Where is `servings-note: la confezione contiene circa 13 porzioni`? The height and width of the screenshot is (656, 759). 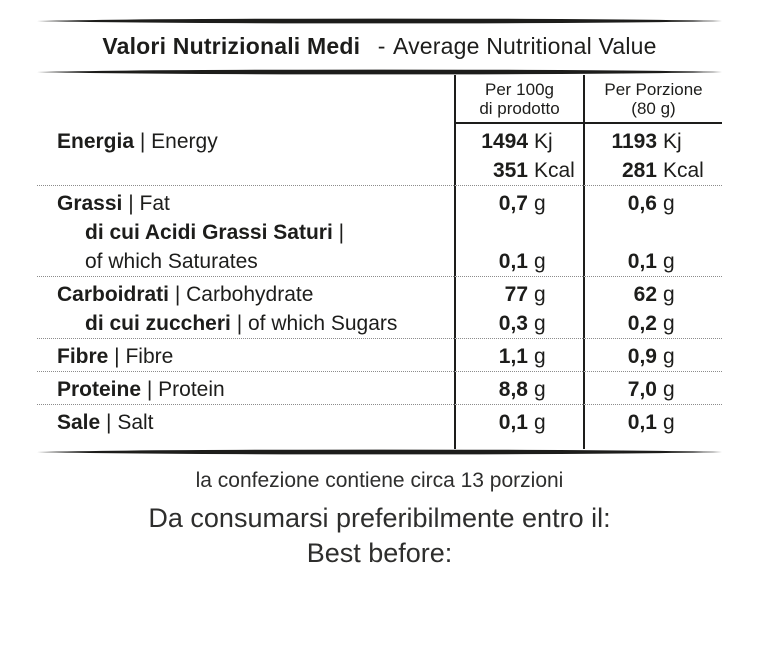
servings-note: la confezione contiene circa 13 porzioni is located at coordinates (379, 480).